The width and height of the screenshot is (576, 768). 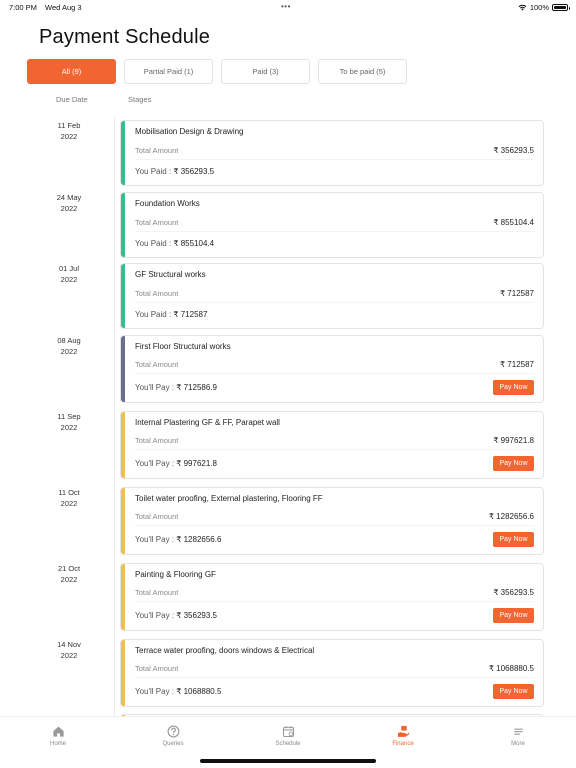 What do you see at coordinates (69, 125) in the screenshot?
I see `due-day-month: 11 Feb` at bounding box center [69, 125].